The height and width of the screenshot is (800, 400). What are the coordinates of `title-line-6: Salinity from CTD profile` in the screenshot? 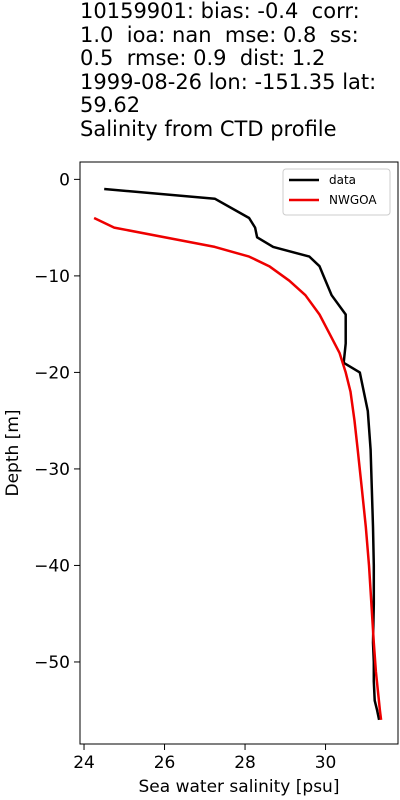 It's located at (208, 128).